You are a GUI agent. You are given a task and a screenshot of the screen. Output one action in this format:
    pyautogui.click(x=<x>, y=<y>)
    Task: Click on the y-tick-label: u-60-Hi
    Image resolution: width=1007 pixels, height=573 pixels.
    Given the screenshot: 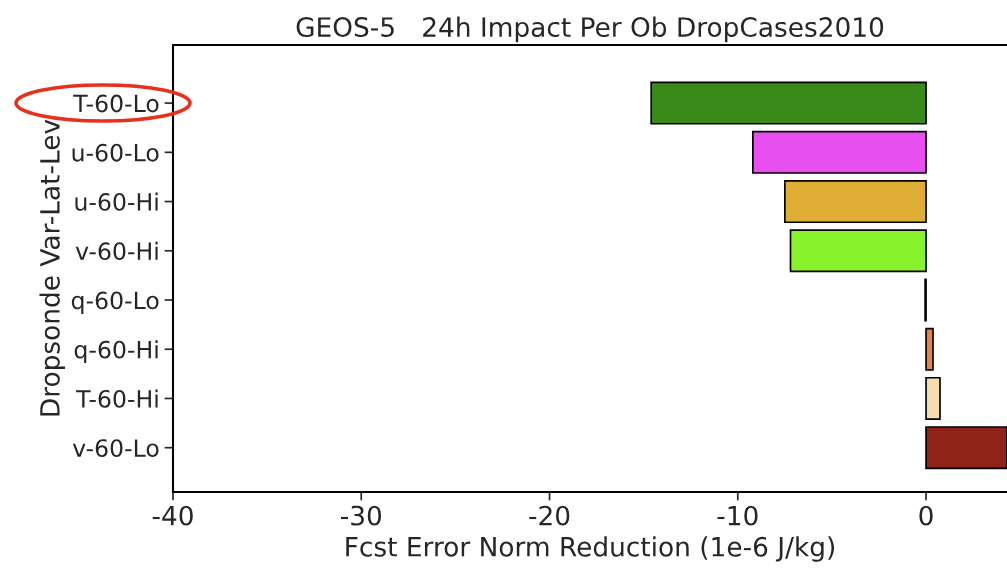 What is the action you would take?
    pyautogui.click(x=116, y=201)
    